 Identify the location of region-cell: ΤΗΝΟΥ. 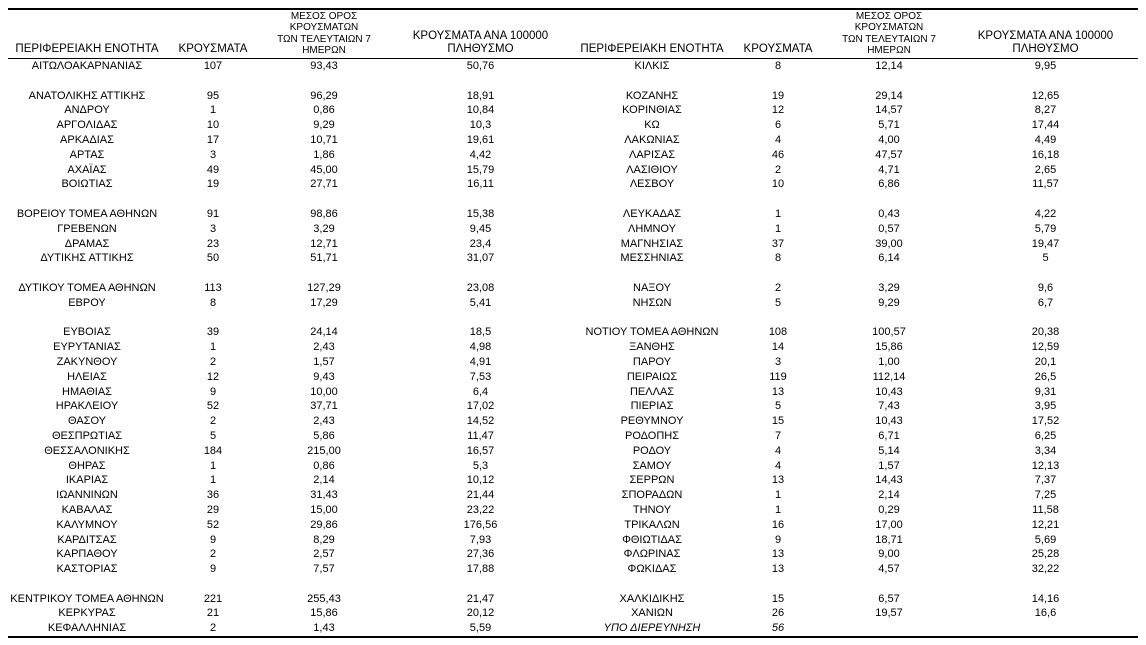
(652, 509).